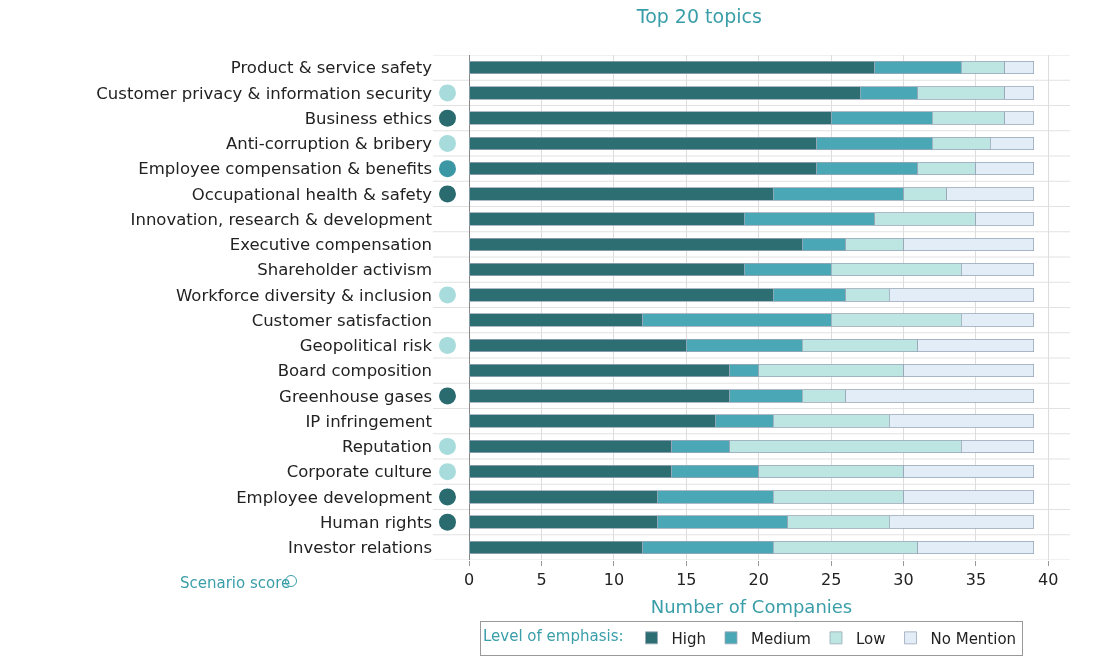 The image size is (1110, 670). Describe the element at coordinates (281, 219) in the screenshot. I see `y-tick-label: Innovation, research & development` at that location.